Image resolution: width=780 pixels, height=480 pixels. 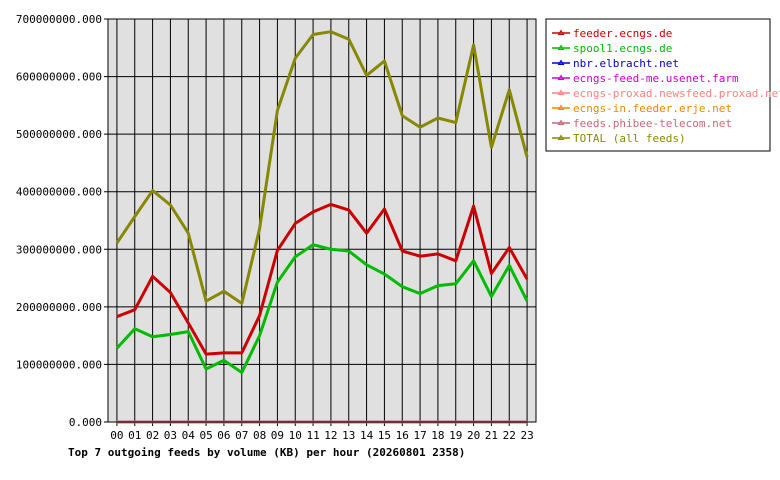 I want to click on y-tick-label: 600000000.000, so click(x=59, y=77).